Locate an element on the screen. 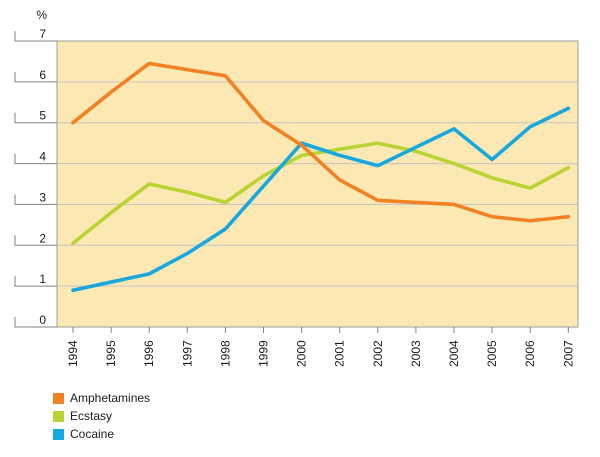 The width and height of the screenshot is (600, 457). y-tick-label-7: 7 is located at coordinates (42, 34).